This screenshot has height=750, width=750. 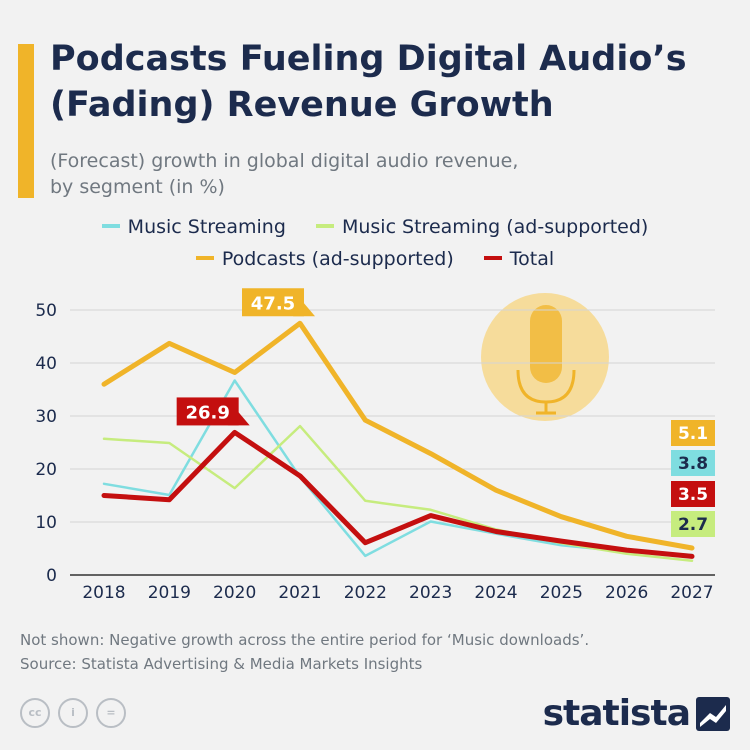 I want to click on legend-item-podcasts: Podcasts (ad-supported), so click(x=324, y=259).